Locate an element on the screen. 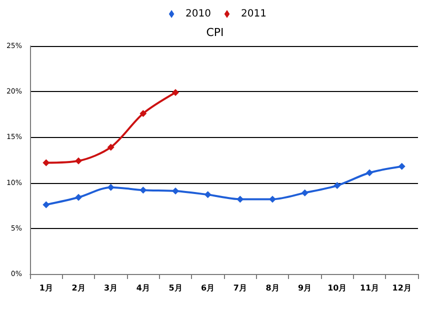 The height and width of the screenshot is (316, 430). x-tick-label: 9月 is located at coordinates (305, 288).